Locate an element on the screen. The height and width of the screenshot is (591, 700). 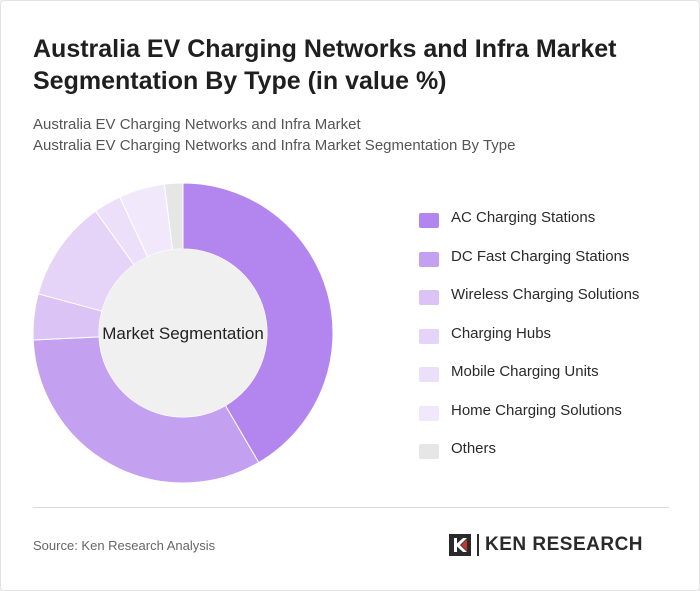
legend-label: Wireless Charging Solutions is located at coordinates (545, 294).